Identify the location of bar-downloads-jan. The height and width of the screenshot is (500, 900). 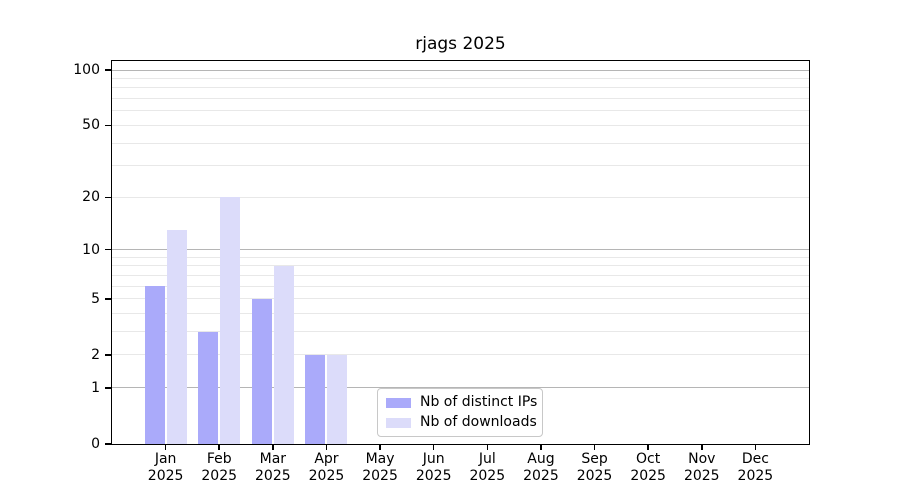
(176, 337).